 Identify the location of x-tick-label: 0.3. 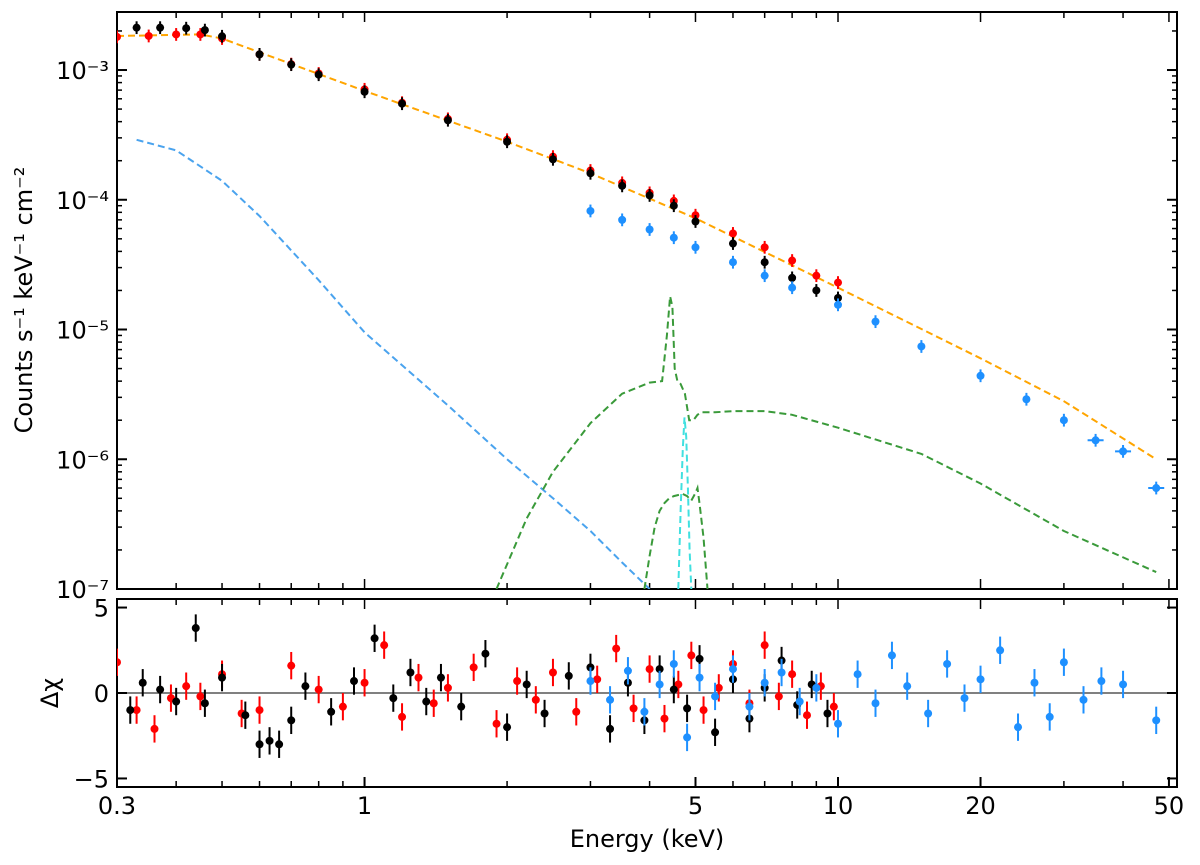
(117, 806).